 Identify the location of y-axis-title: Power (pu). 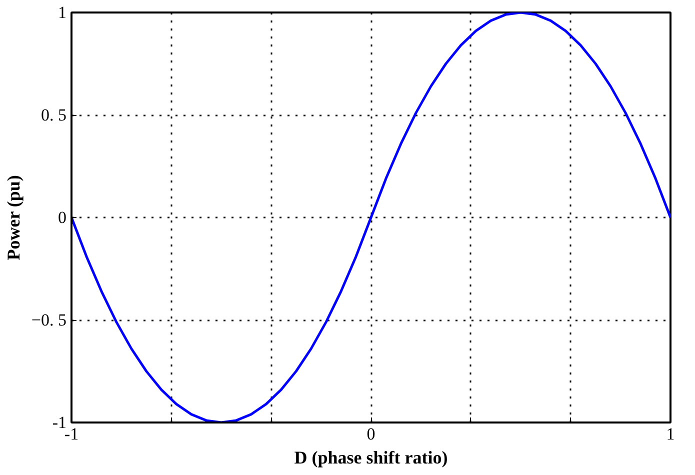
(13, 217).